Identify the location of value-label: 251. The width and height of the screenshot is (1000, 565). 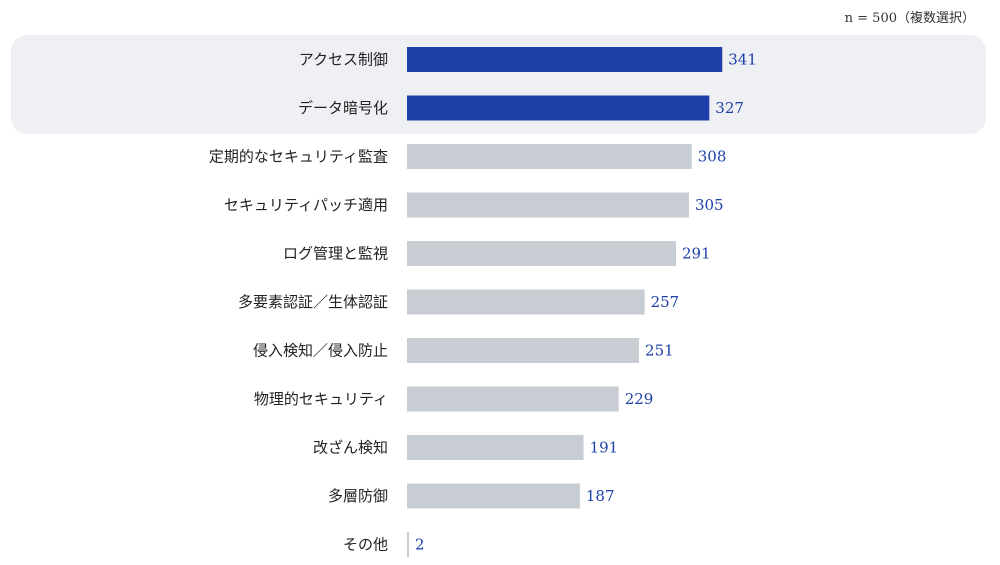
(659, 351).